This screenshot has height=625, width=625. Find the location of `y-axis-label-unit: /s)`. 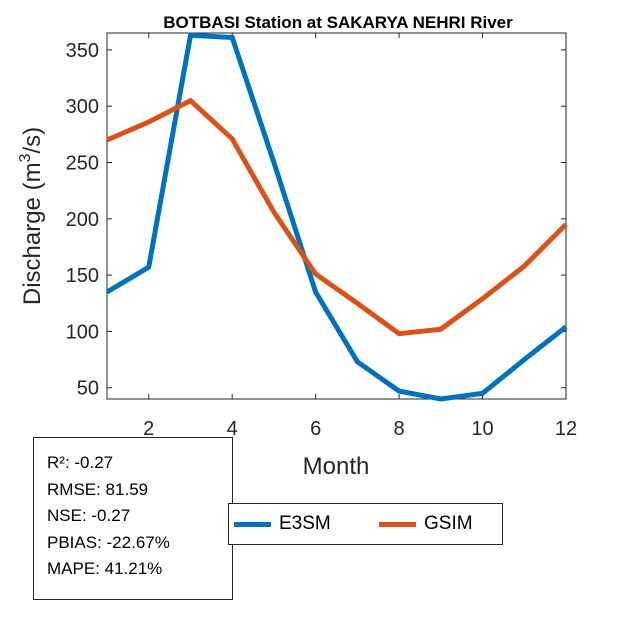

y-axis-label-unit: /s) is located at coordinates (32, 140).